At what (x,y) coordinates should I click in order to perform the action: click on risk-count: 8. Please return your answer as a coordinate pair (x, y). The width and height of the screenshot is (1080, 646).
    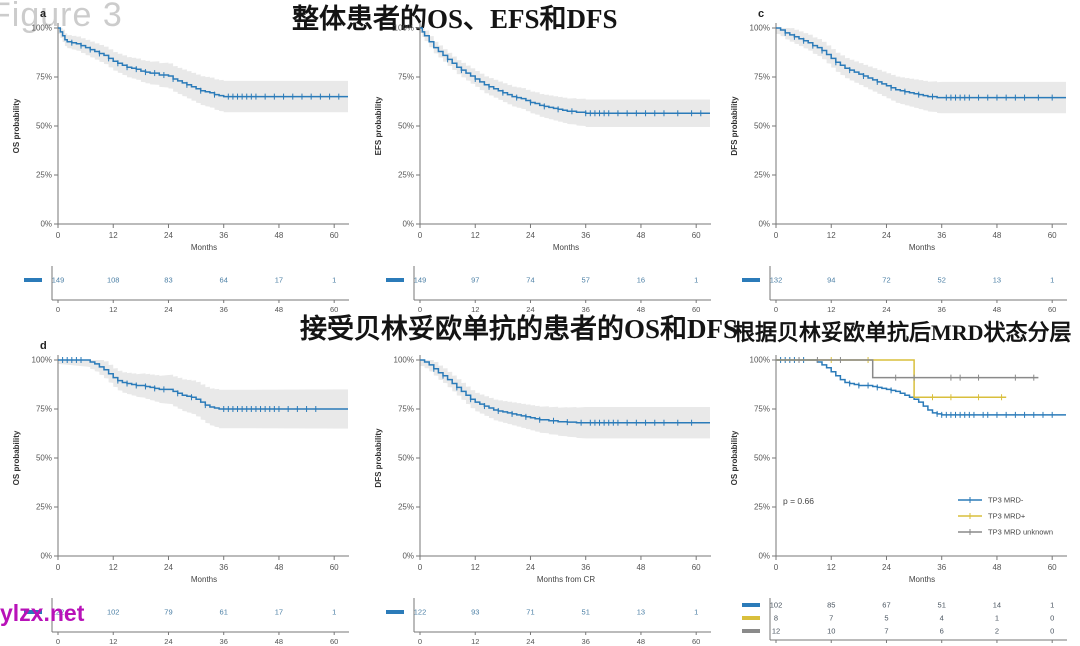
    Looking at the image, I should click on (776, 618).